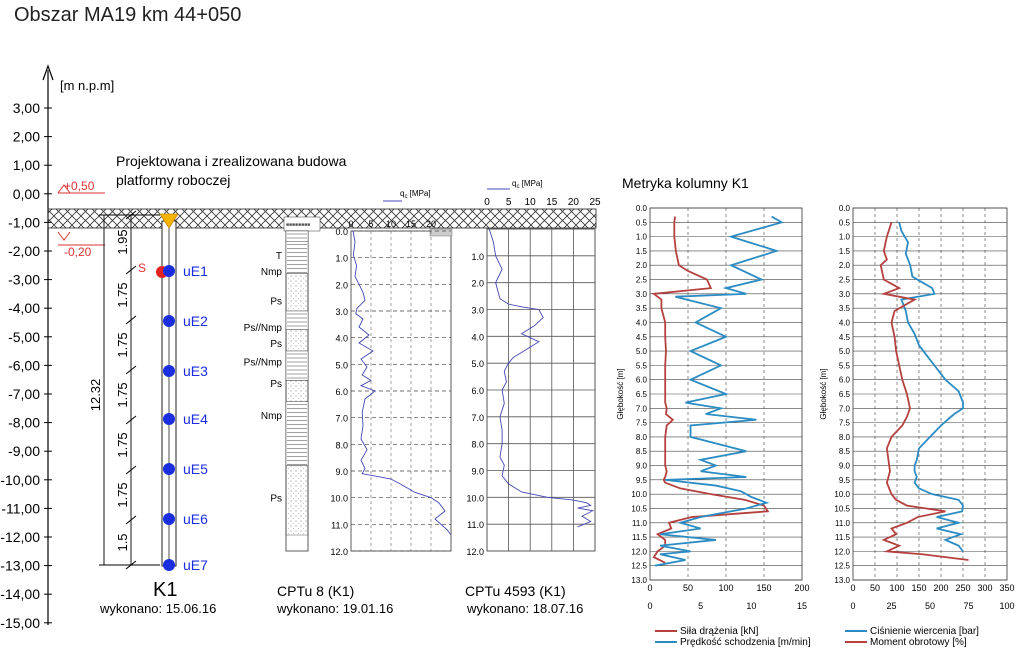 Image resolution: width=1024 pixels, height=657 pixels. I want to click on cpt4593-depth-label: 10.0, so click(475, 498).